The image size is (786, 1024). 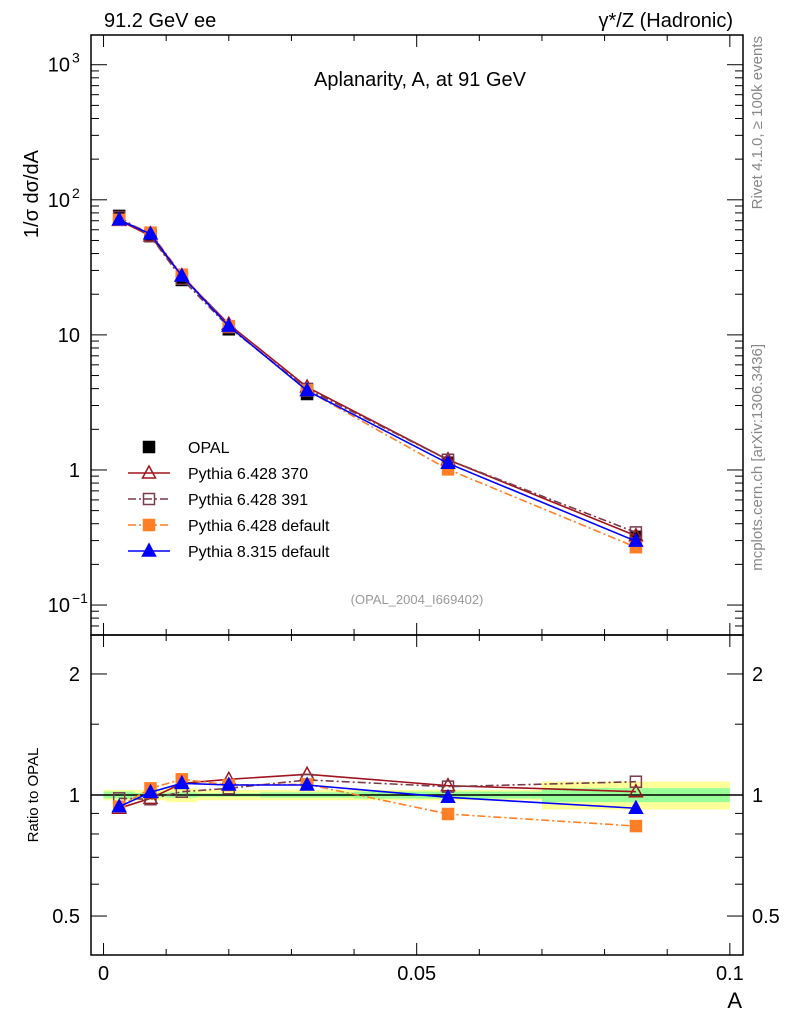 I want to click on ratio-y-tick-label-right: 0.5, so click(x=766, y=917).